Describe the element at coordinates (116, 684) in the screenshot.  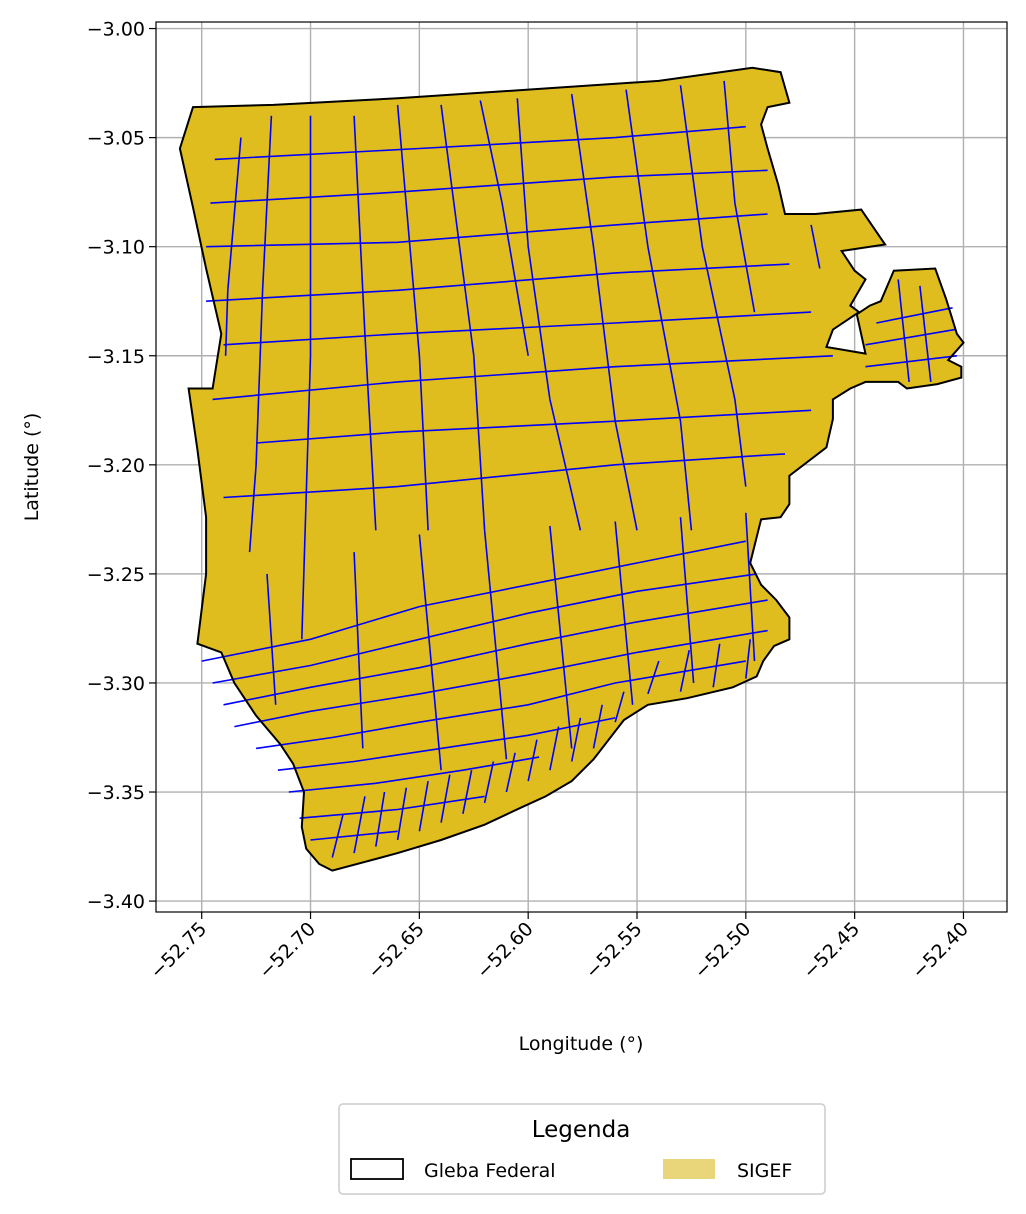
I see `y-tick-label: −3.30` at that location.